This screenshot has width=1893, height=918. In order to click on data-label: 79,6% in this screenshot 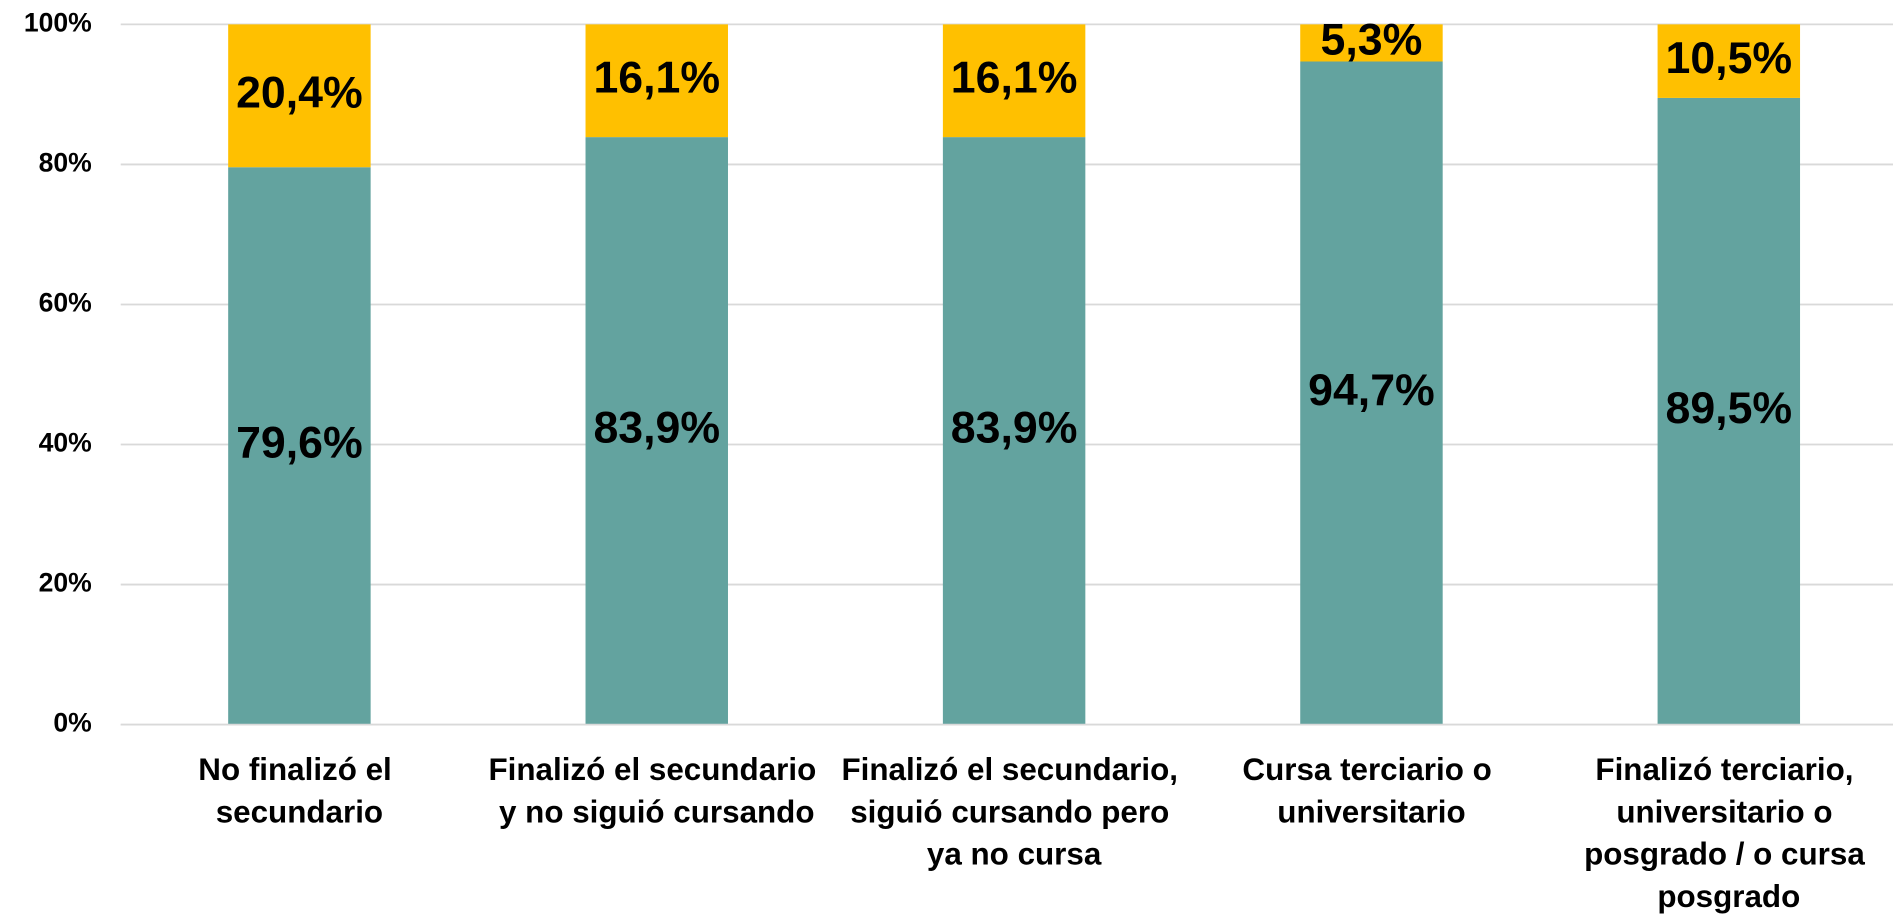, I will do `click(299, 443)`.